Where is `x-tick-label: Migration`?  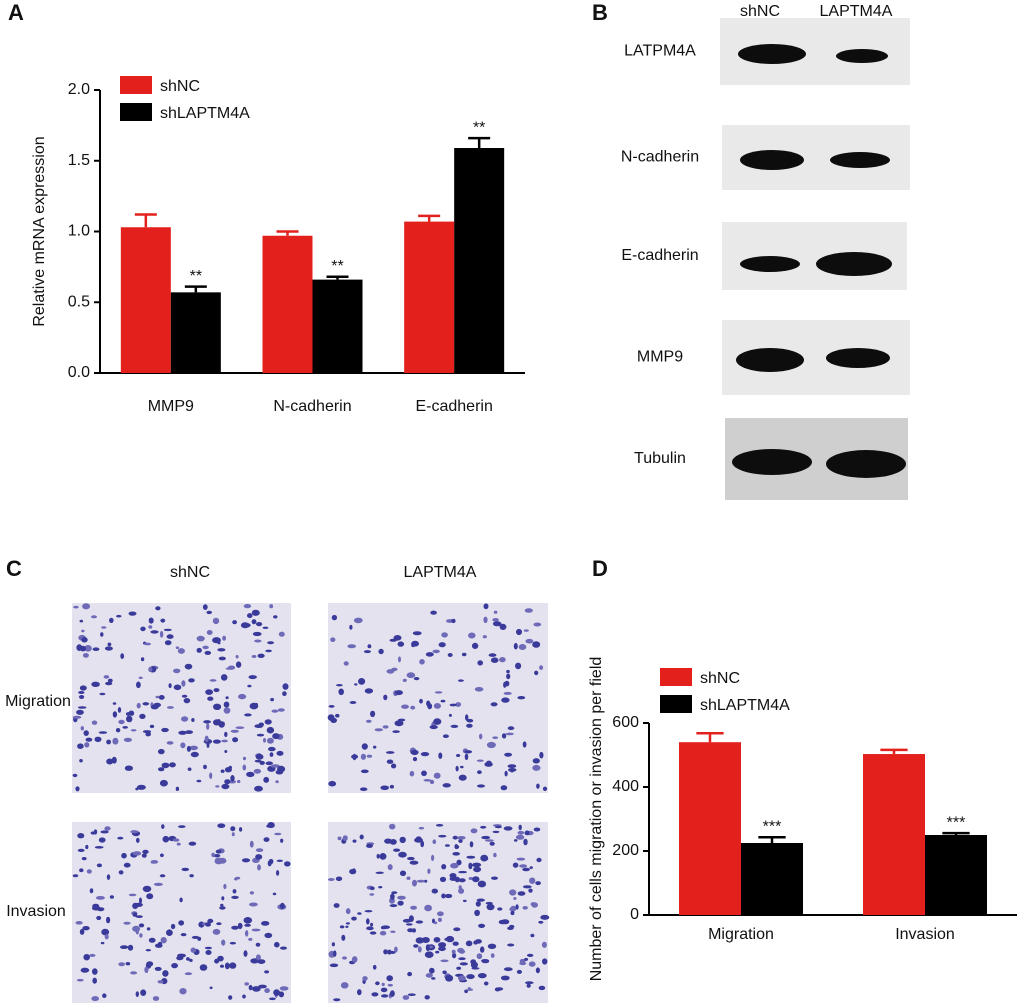
x-tick-label: Migration is located at coordinates (741, 934).